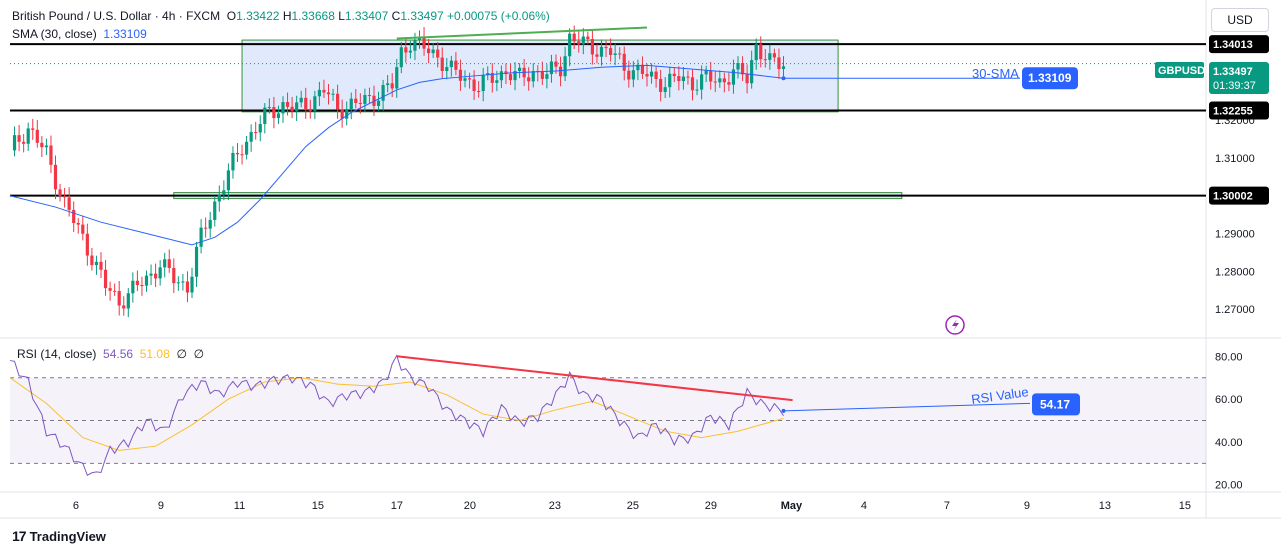 The height and width of the screenshot is (554, 1281). What do you see at coordinates (318, 506) in the screenshot?
I see `time-tick-label: 15` at bounding box center [318, 506].